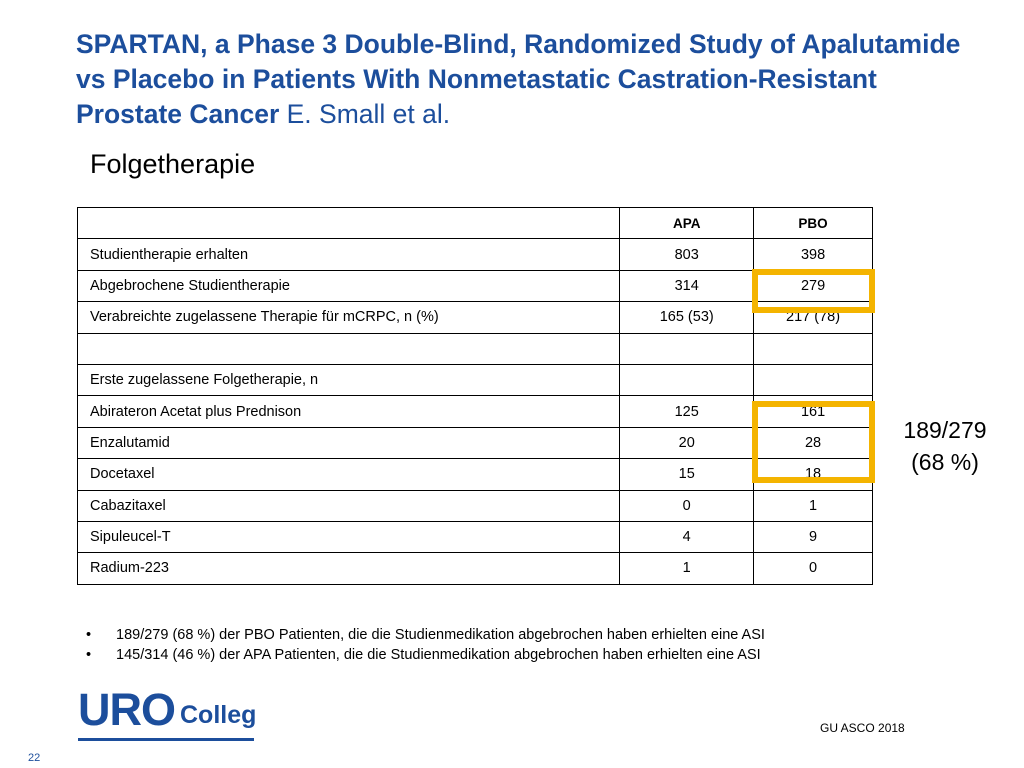 This screenshot has width=1024, height=768. I want to click on row-label: Erste zugelassene Folgetherapie, n, so click(348, 380).